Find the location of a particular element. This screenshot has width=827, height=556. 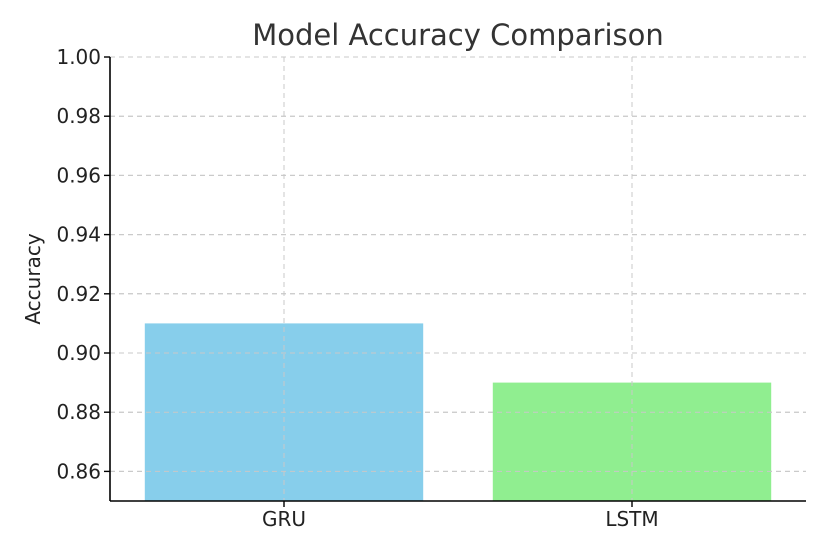

y-axis-label: Accuracy is located at coordinates (33, 278).